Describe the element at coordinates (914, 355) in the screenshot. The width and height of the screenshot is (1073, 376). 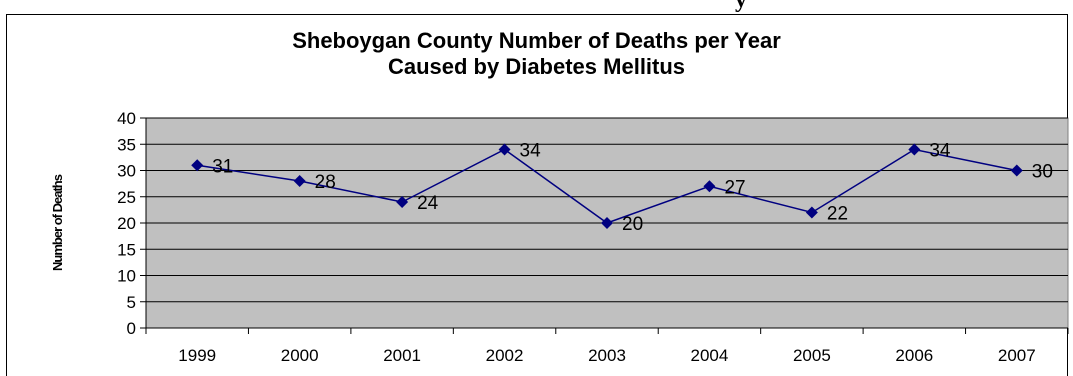
I see `x-tick-label: 2006` at that location.